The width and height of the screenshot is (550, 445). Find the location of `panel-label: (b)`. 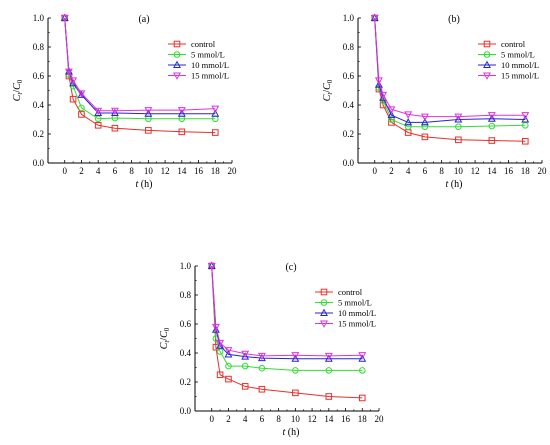

panel-label: (b) is located at coordinates (454, 19).